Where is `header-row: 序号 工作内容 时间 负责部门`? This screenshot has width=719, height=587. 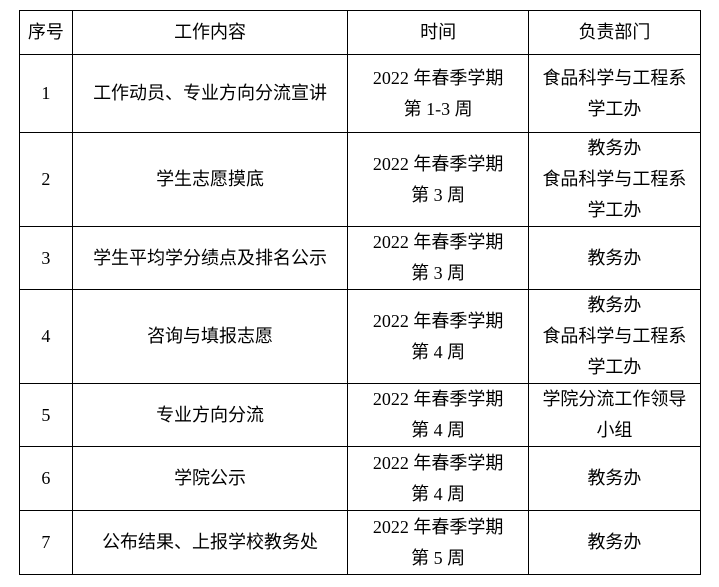 header-row: 序号 工作内容 时间 负责部门 is located at coordinates (360, 32).